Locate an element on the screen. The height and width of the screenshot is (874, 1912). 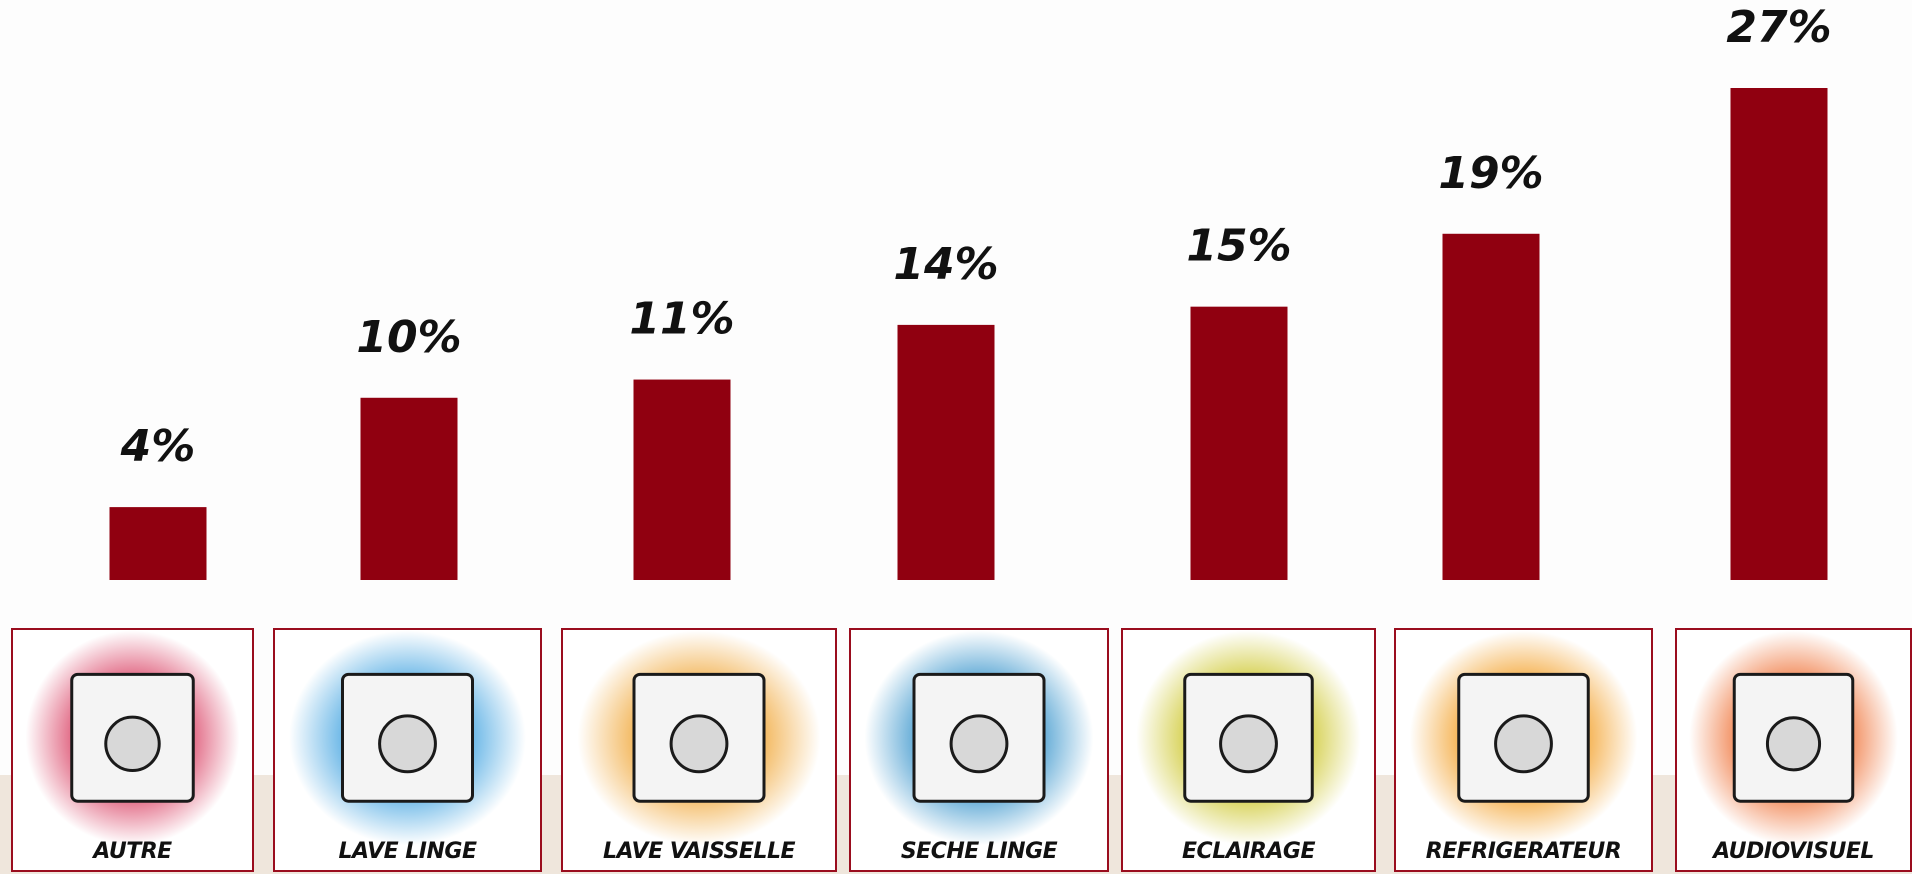
category-card: AUTRE is located at coordinates (132, 750).